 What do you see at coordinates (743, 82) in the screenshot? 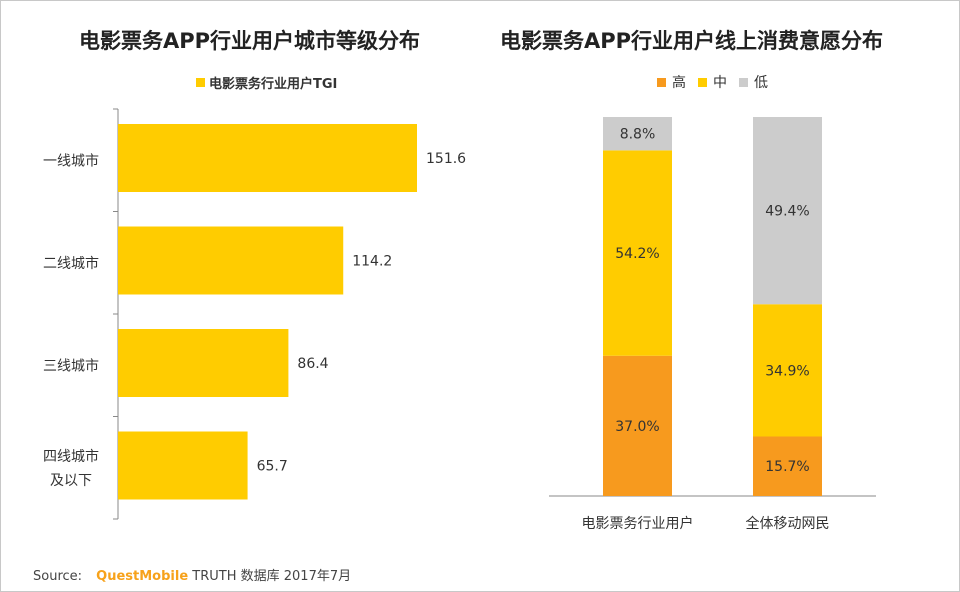
I see `legend-swatch-low` at bounding box center [743, 82].